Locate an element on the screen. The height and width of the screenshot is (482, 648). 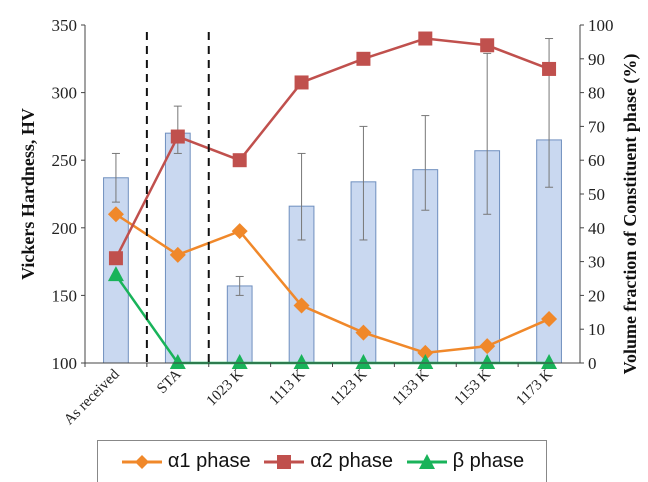
x-tick-label: 1133 K is located at coordinates (411, 387).